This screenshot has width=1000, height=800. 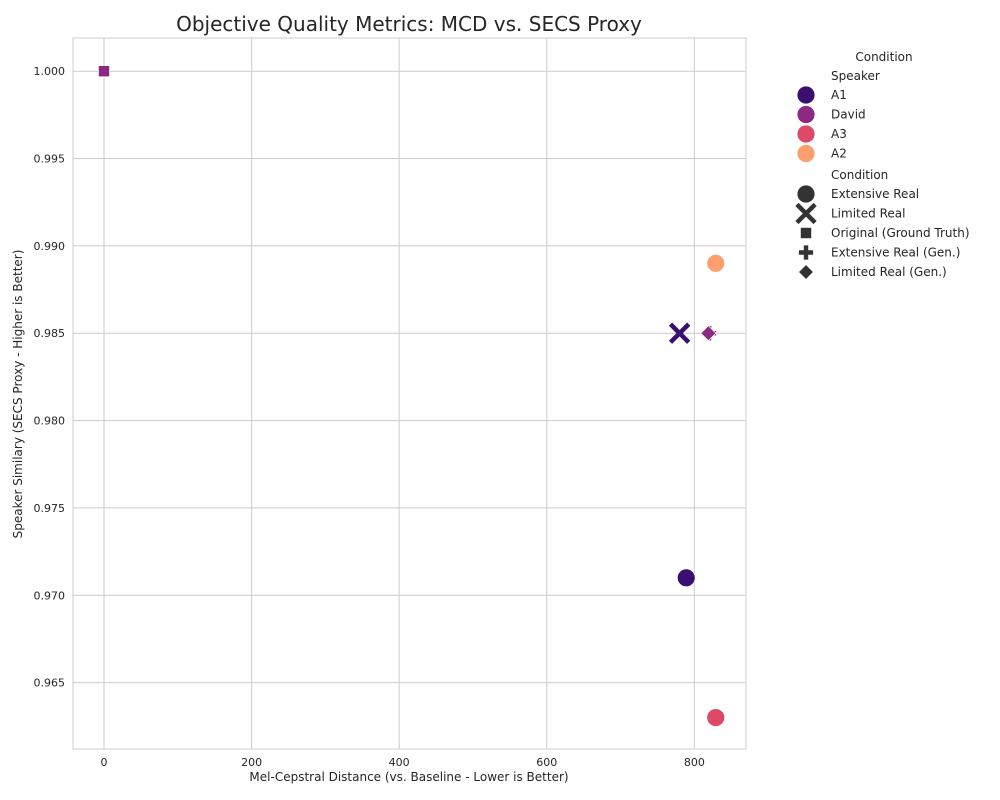 I want to click on legend-label: Limited Real, so click(x=868, y=214).